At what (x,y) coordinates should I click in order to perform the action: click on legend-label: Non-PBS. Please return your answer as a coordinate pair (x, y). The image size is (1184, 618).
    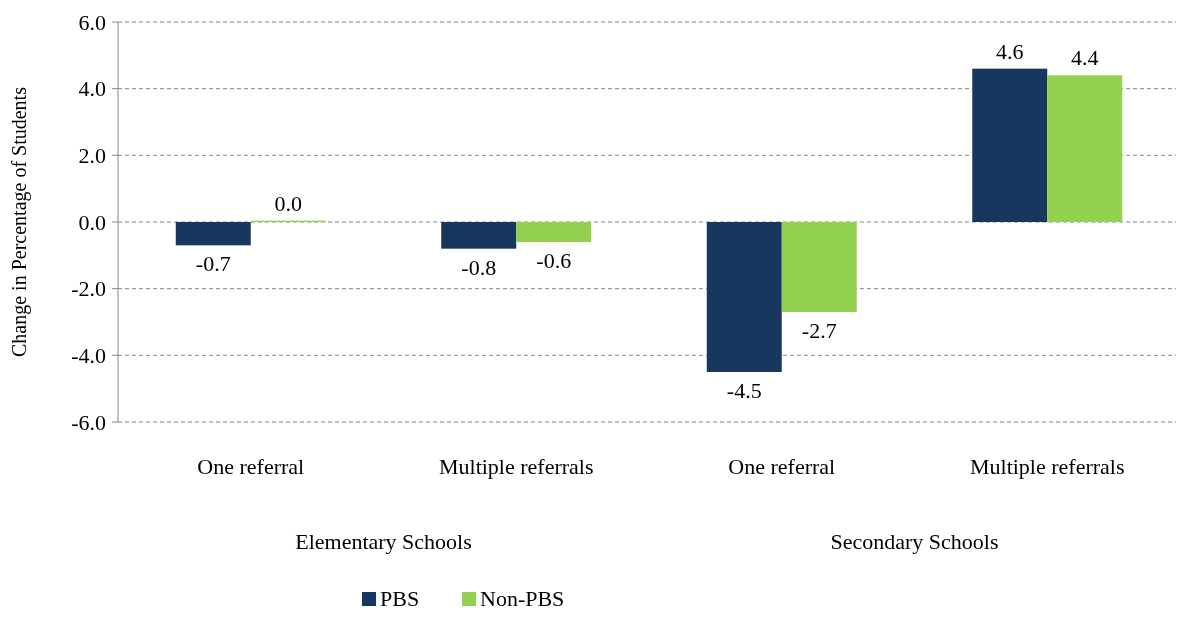
    Looking at the image, I should click on (522, 598).